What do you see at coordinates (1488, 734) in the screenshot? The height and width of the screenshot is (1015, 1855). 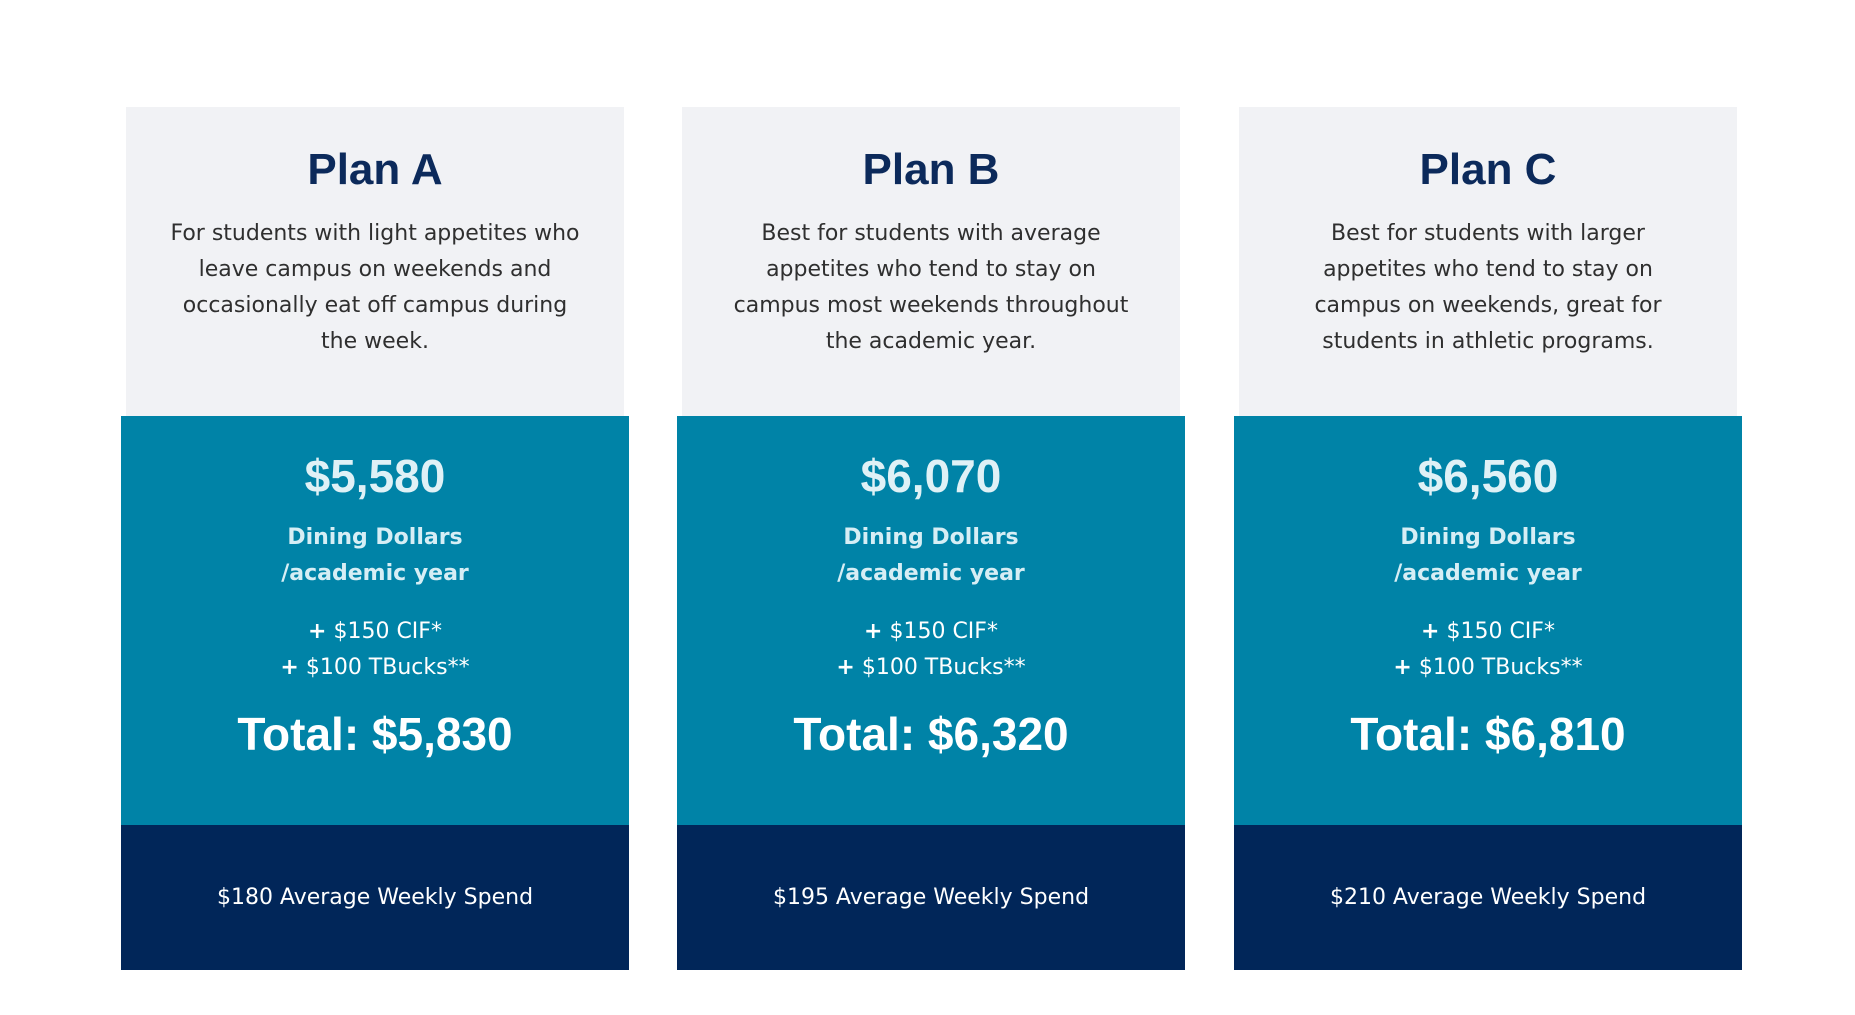 I see `plan-total: Total: $6,810` at bounding box center [1488, 734].